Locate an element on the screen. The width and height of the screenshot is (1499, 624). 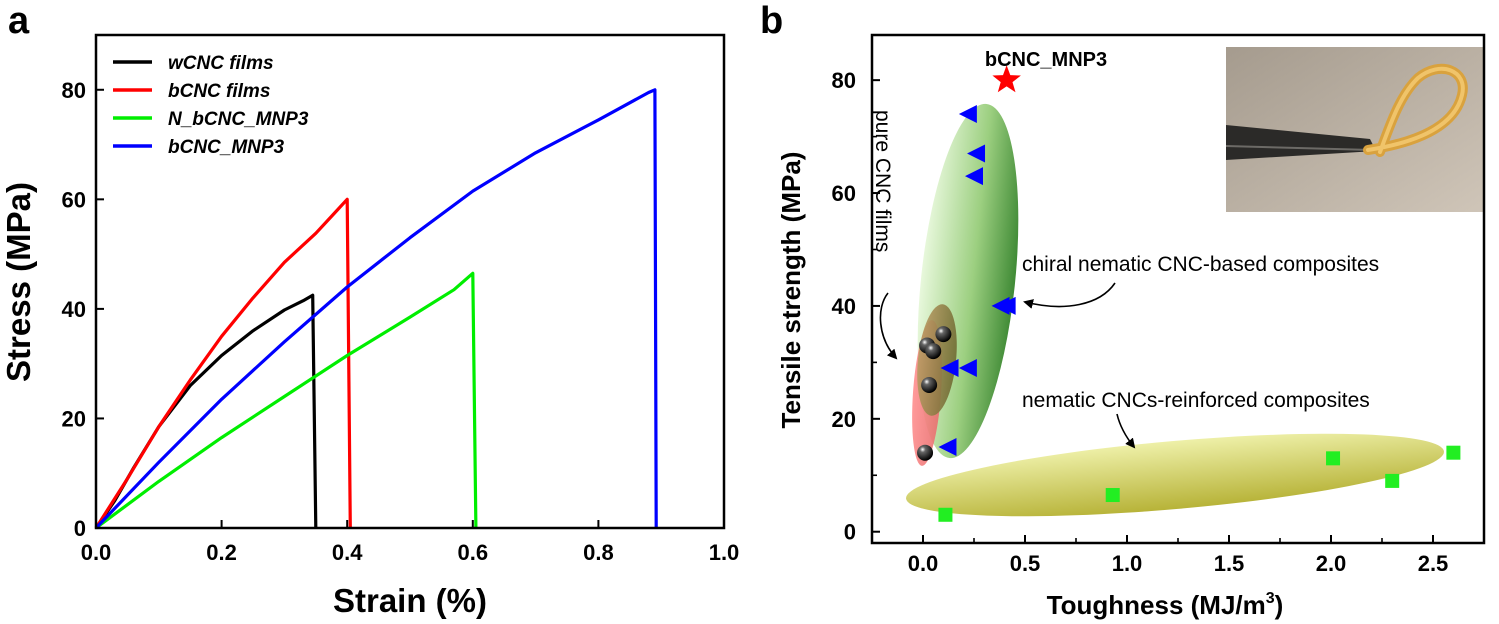
panel-b-x-axis-title: Toughness (MJ/m3) is located at coordinates (1165, 605).